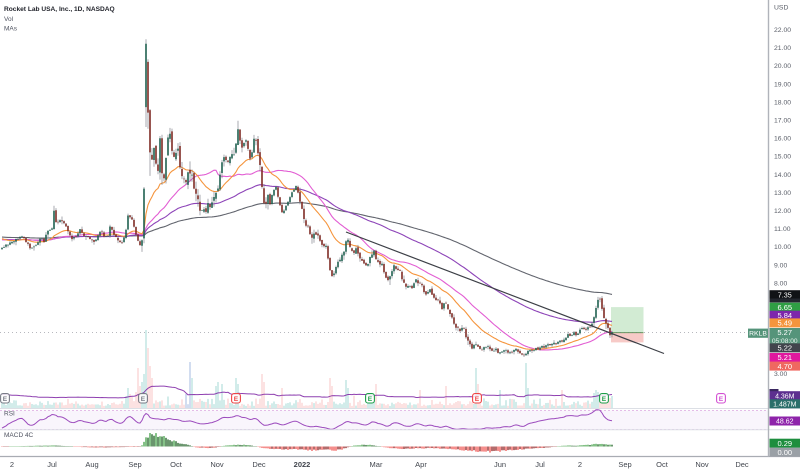 The image size is (800, 472). Describe the element at coordinates (785, 294) in the screenshot. I see `svg-text: 7.35` at that location.